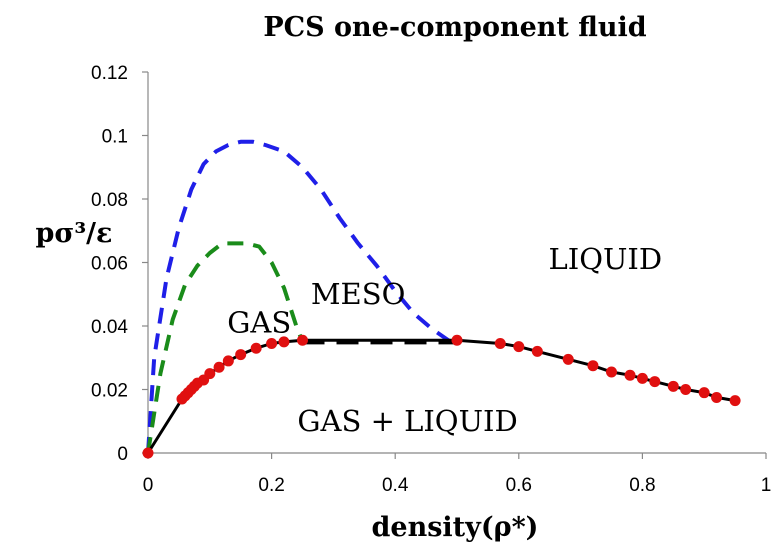  I want to click on y-tick-label: 0.08, so click(109, 200).